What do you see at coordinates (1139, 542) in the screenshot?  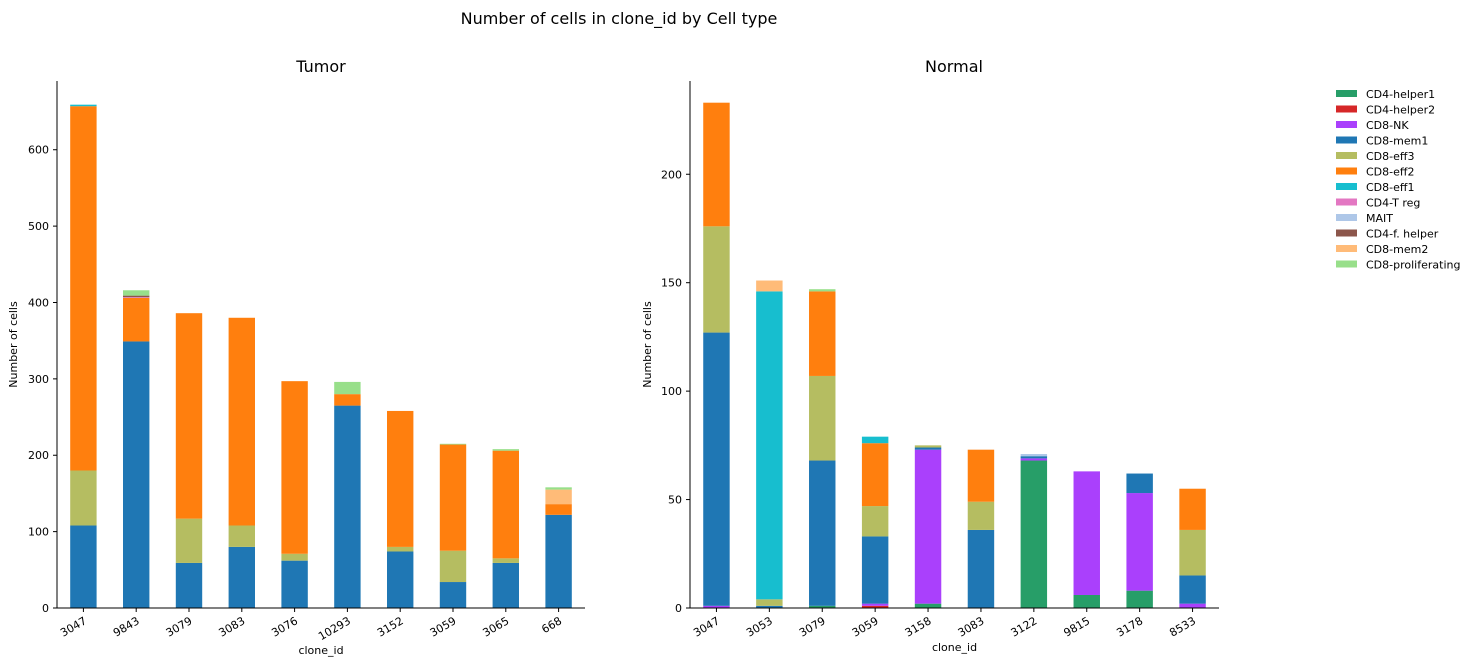 I see `bar-segment-3178-cd8-nk` at bounding box center [1139, 542].